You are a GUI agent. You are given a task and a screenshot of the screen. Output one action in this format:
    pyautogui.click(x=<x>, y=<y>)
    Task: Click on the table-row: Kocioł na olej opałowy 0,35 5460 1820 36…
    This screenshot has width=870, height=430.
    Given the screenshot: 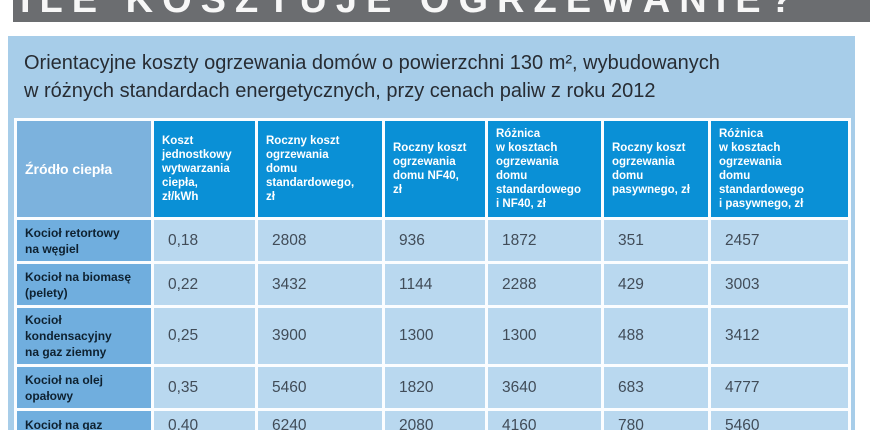 What is the action you would take?
    pyautogui.click(x=432, y=387)
    